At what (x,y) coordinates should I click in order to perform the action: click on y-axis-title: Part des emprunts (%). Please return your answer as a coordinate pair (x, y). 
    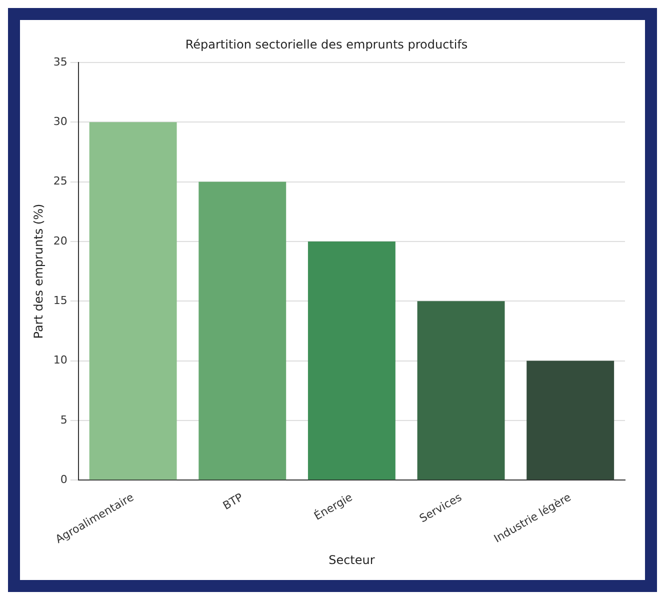
    Looking at the image, I should click on (38, 271).